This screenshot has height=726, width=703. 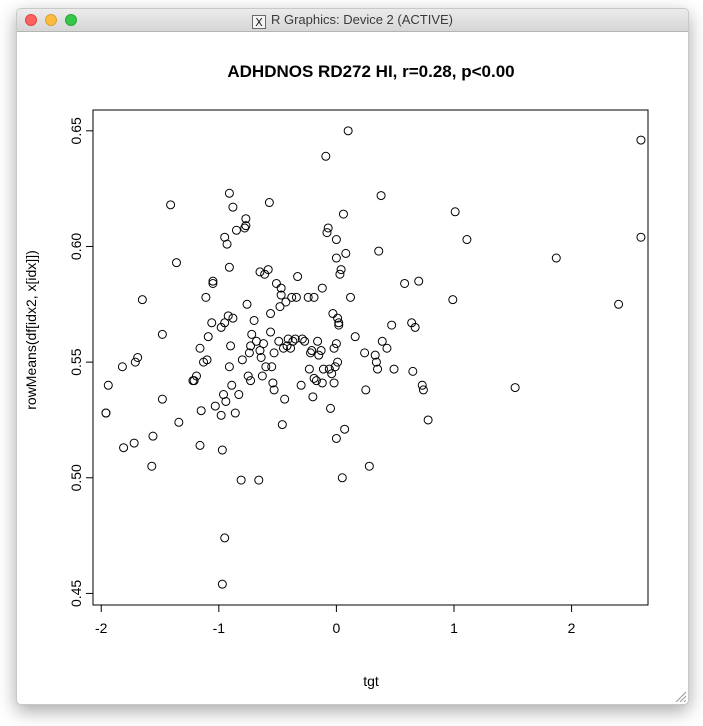 I want to click on x11-icon: X, so click(x=258, y=22).